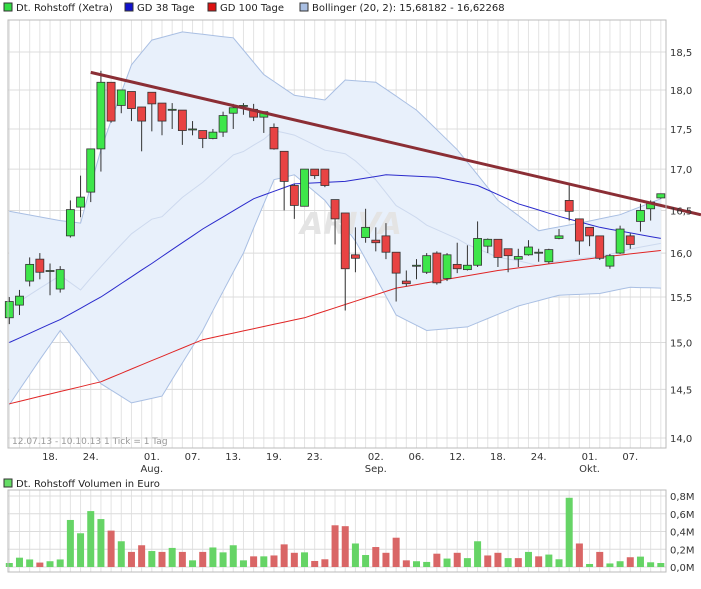  Describe the element at coordinates (91, 457) in the screenshot. I see `date-tick-label: 24.` at that location.